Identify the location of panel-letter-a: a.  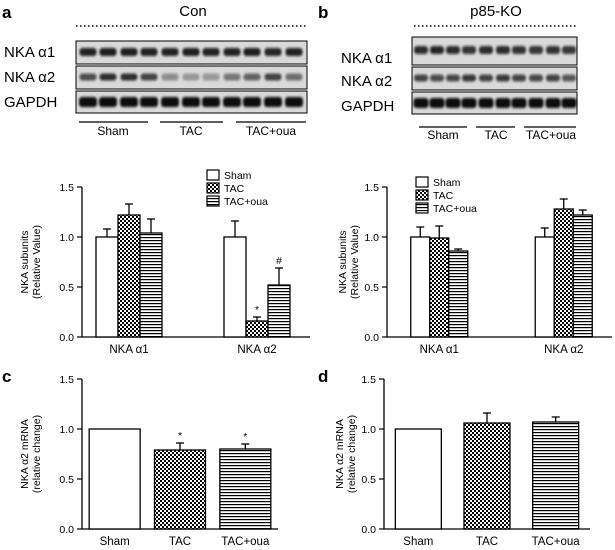
(7, 12).